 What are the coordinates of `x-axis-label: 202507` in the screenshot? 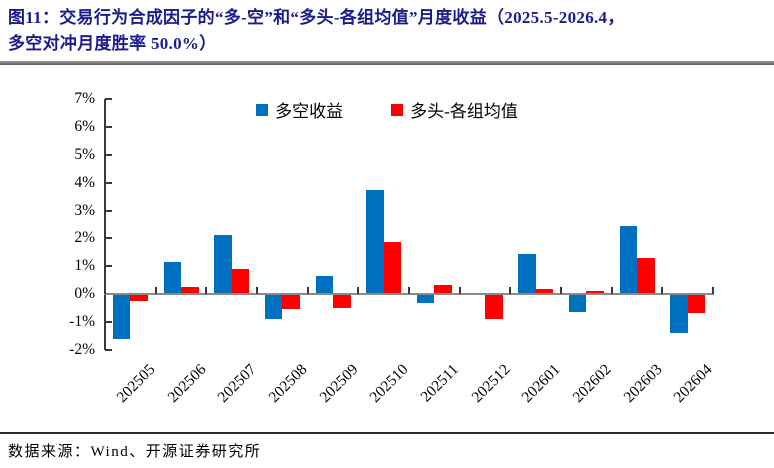 It's located at (237, 383).